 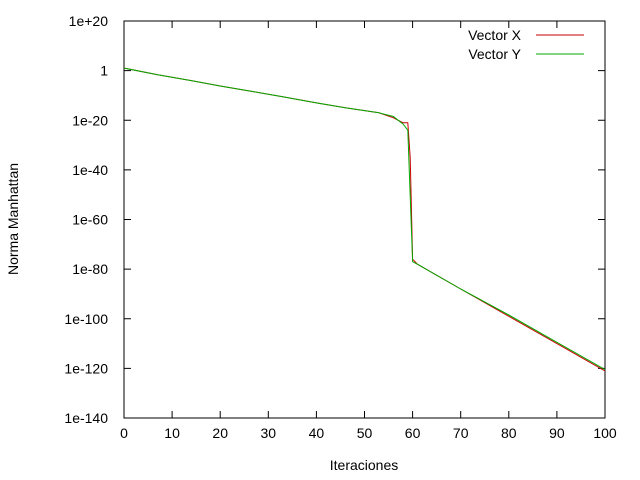 What do you see at coordinates (413, 433) in the screenshot?
I see `x-tick-label: 60` at bounding box center [413, 433].